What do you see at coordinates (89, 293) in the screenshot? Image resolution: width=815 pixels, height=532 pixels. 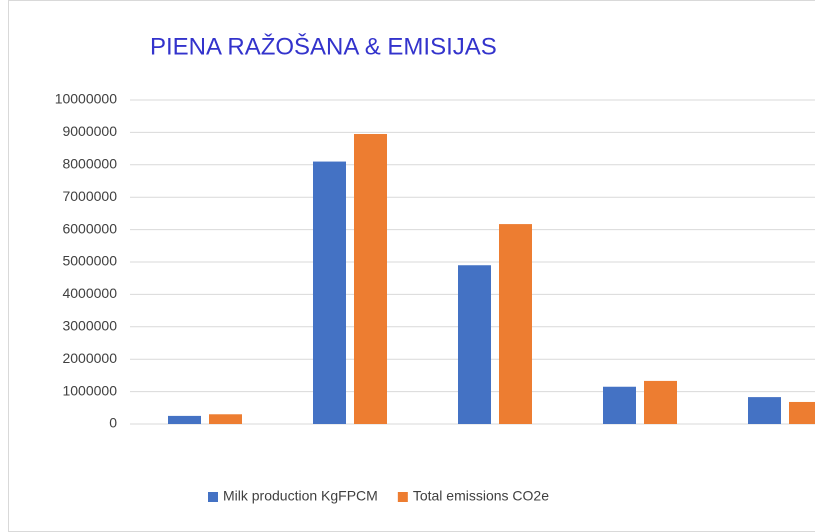 I see `y-tick-label: 4000000` at bounding box center [89, 293].